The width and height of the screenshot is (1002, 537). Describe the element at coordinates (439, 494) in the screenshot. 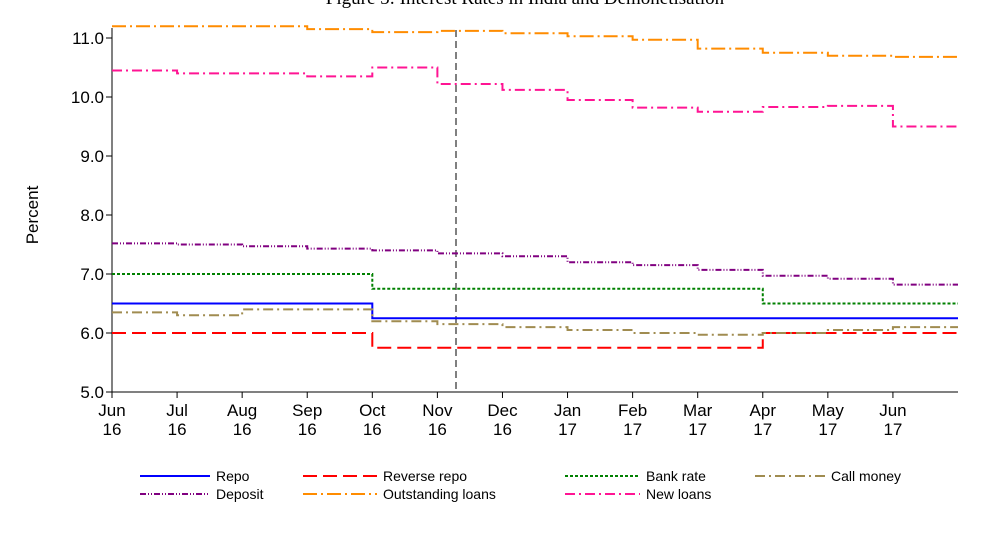

I see `legend-label: Outstanding loans` at that location.